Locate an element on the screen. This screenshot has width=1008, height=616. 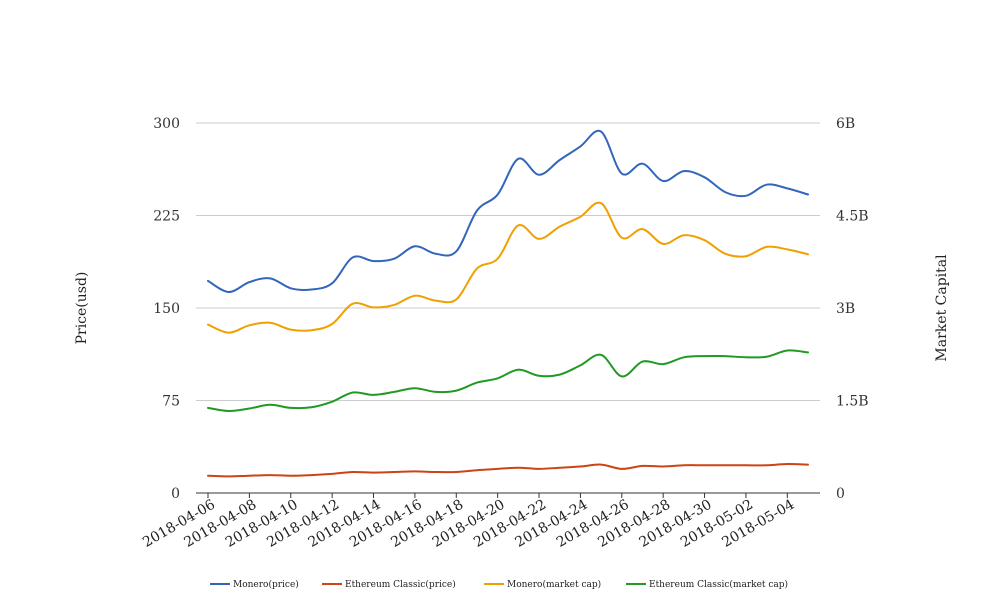
y2-tick-label: 4.5B is located at coordinates (852, 217).